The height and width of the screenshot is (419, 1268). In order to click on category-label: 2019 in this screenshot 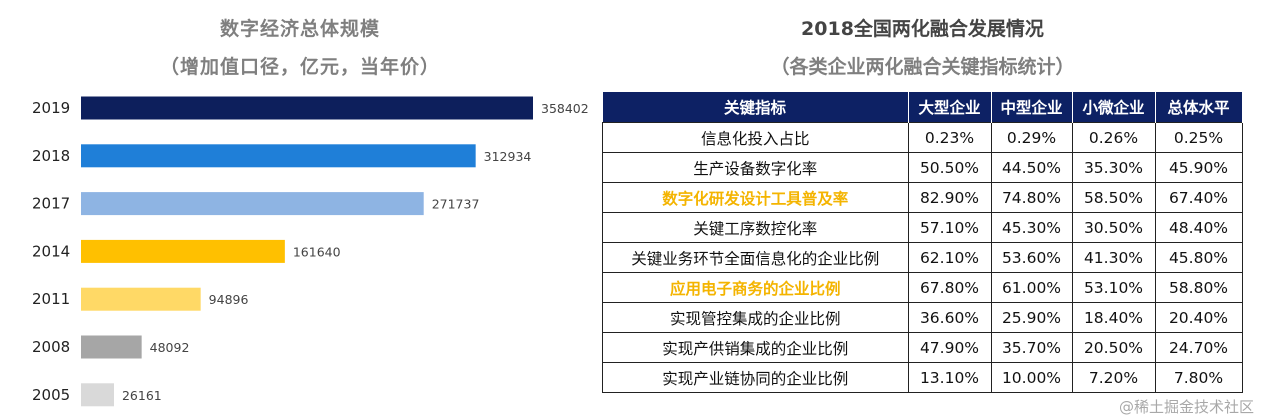, I will do `click(51, 108)`.